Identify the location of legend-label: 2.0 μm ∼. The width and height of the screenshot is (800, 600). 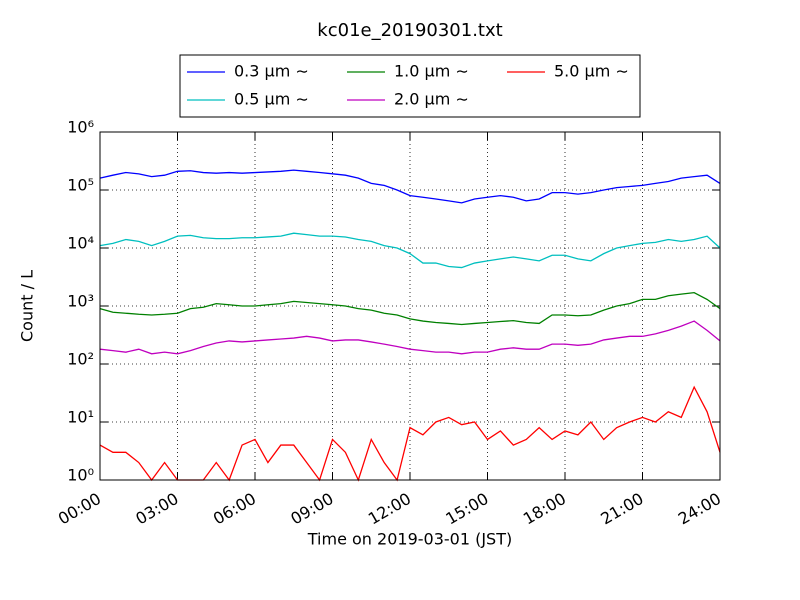
(431, 99).